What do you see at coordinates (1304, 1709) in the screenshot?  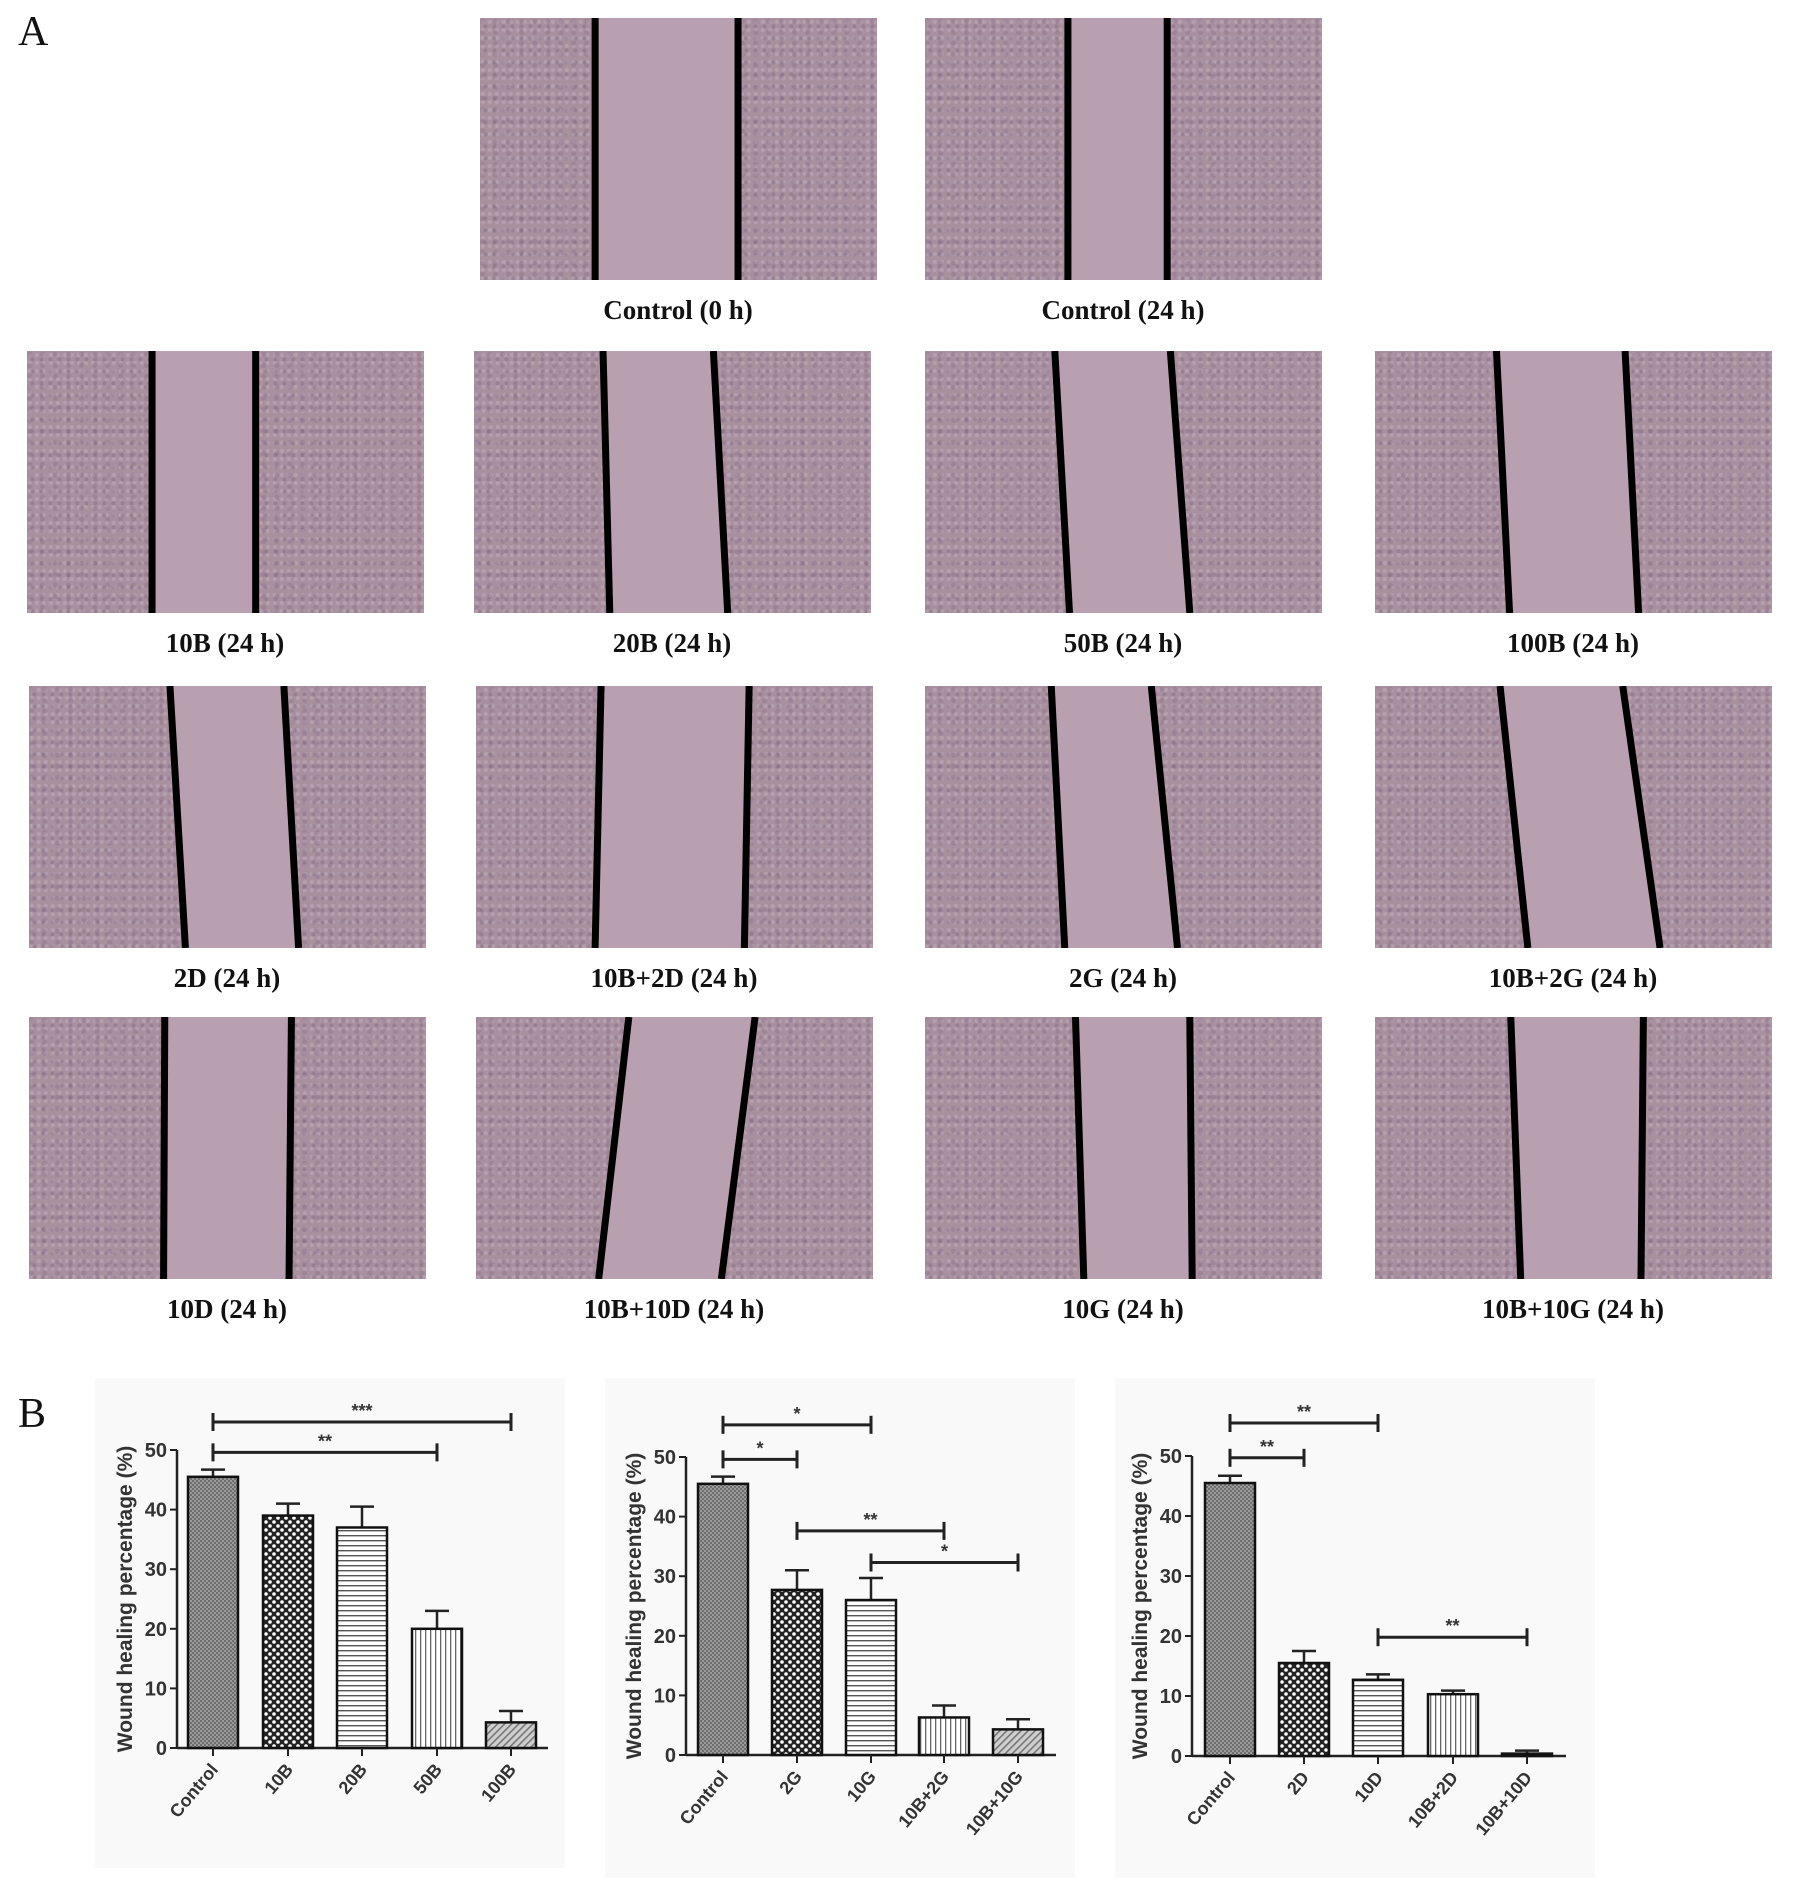 I see `bar-2D` at bounding box center [1304, 1709].